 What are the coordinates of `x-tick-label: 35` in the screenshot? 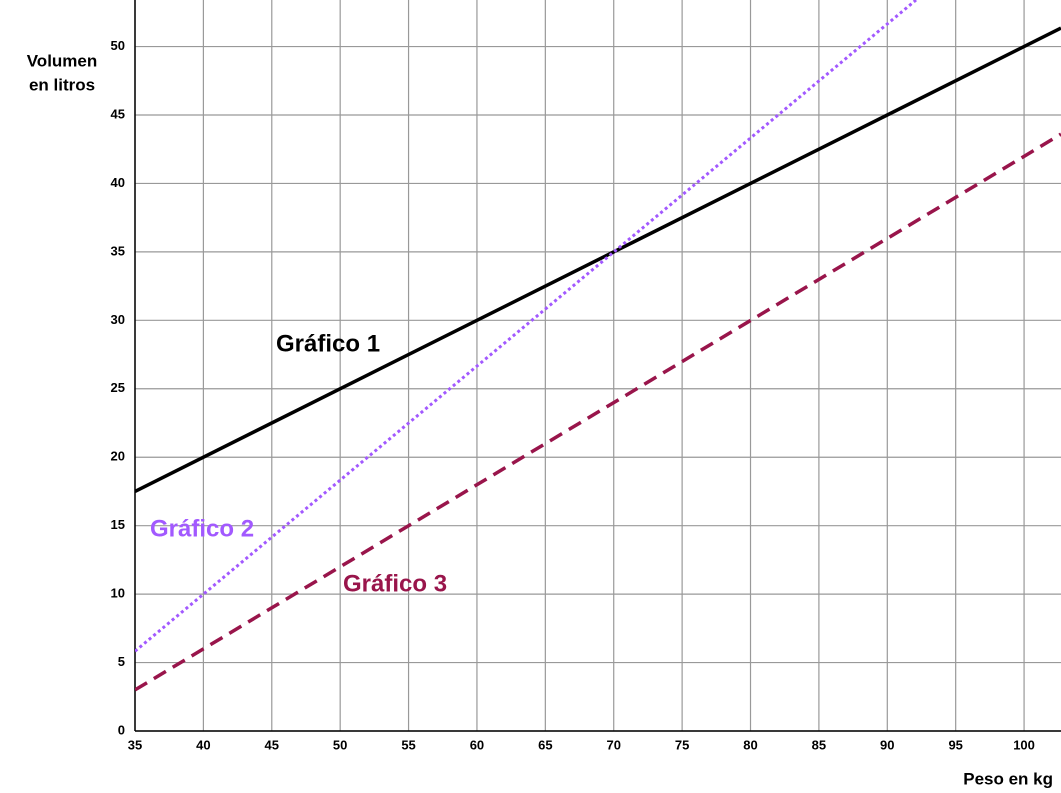 It's located at (135, 744).